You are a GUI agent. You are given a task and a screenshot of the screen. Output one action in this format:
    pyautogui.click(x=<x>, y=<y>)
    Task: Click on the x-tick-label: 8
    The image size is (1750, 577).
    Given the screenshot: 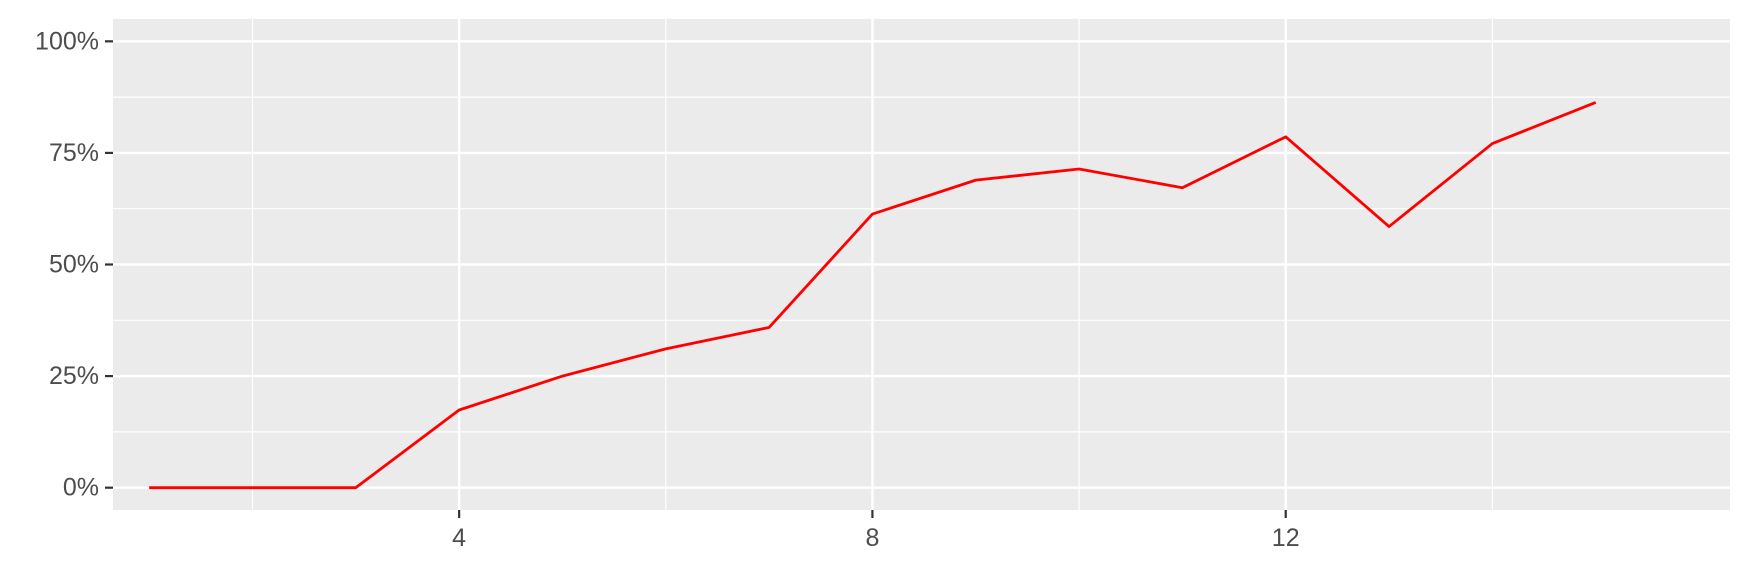 What is the action you would take?
    pyautogui.click(x=872, y=538)
    